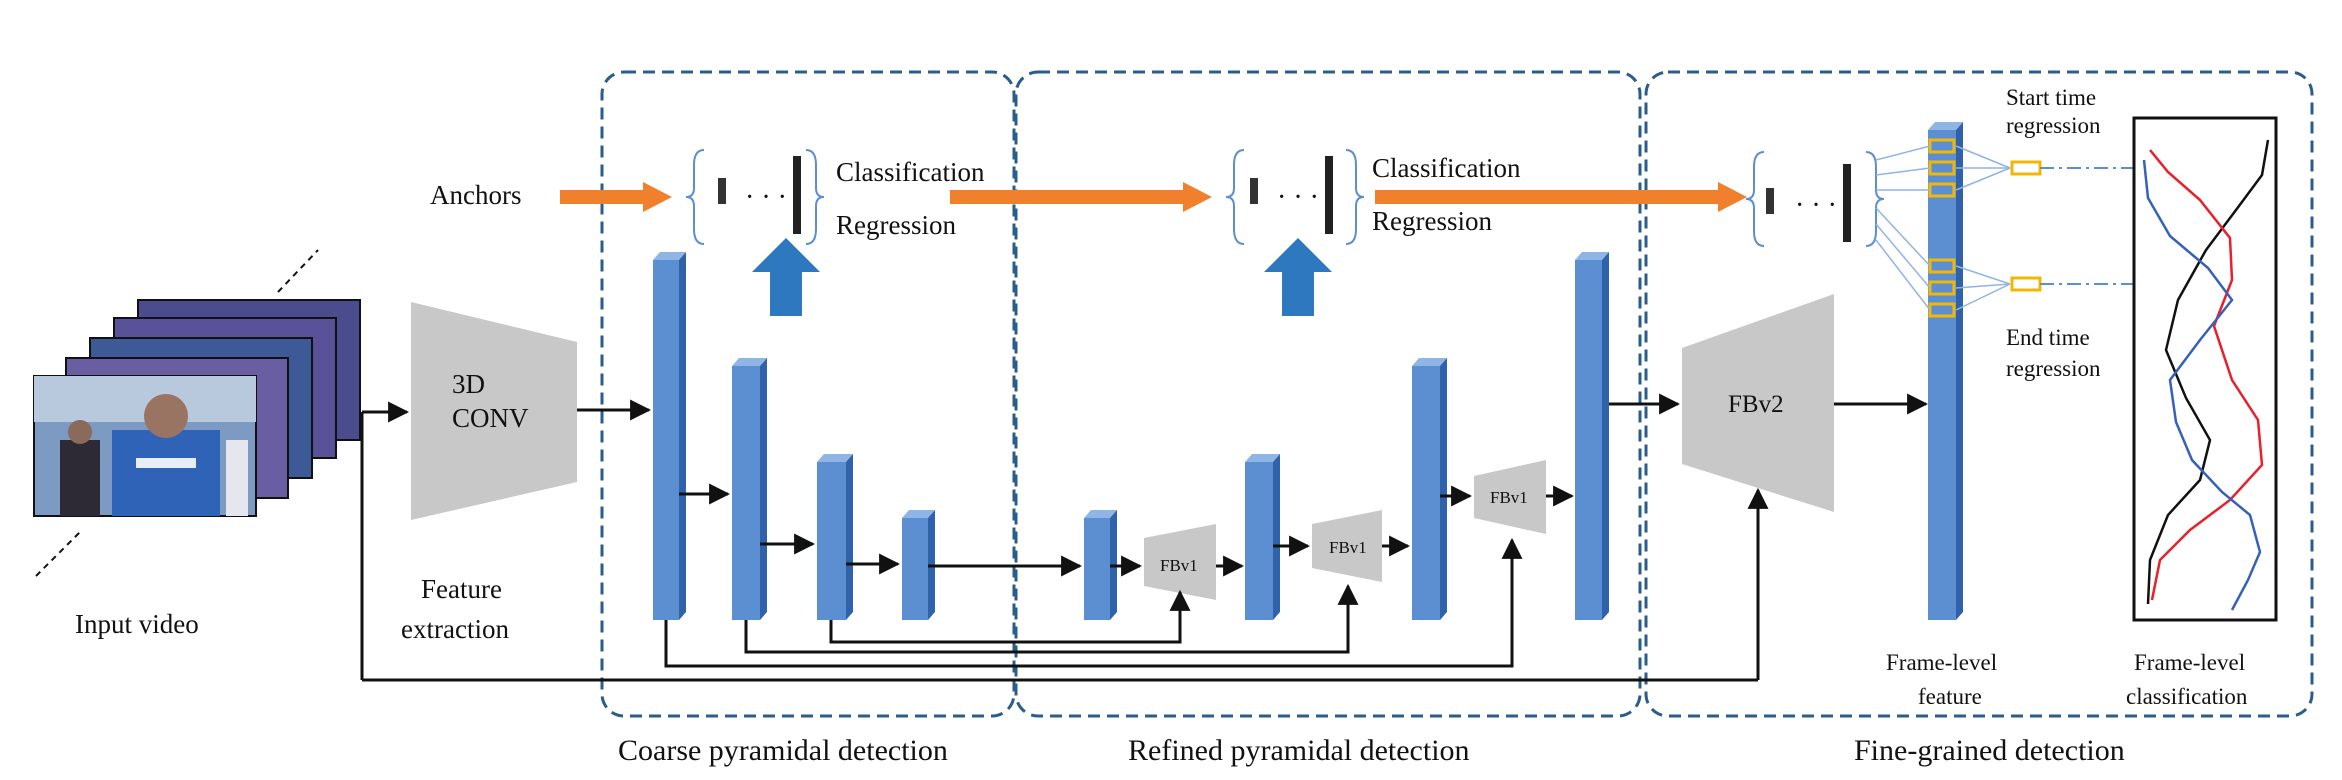 This screenshot has width=2342, height=780. Describe the element at coordinates (455, 629) in the screenshot. I see `feature-extraction-label-line2: extraction` at that location.